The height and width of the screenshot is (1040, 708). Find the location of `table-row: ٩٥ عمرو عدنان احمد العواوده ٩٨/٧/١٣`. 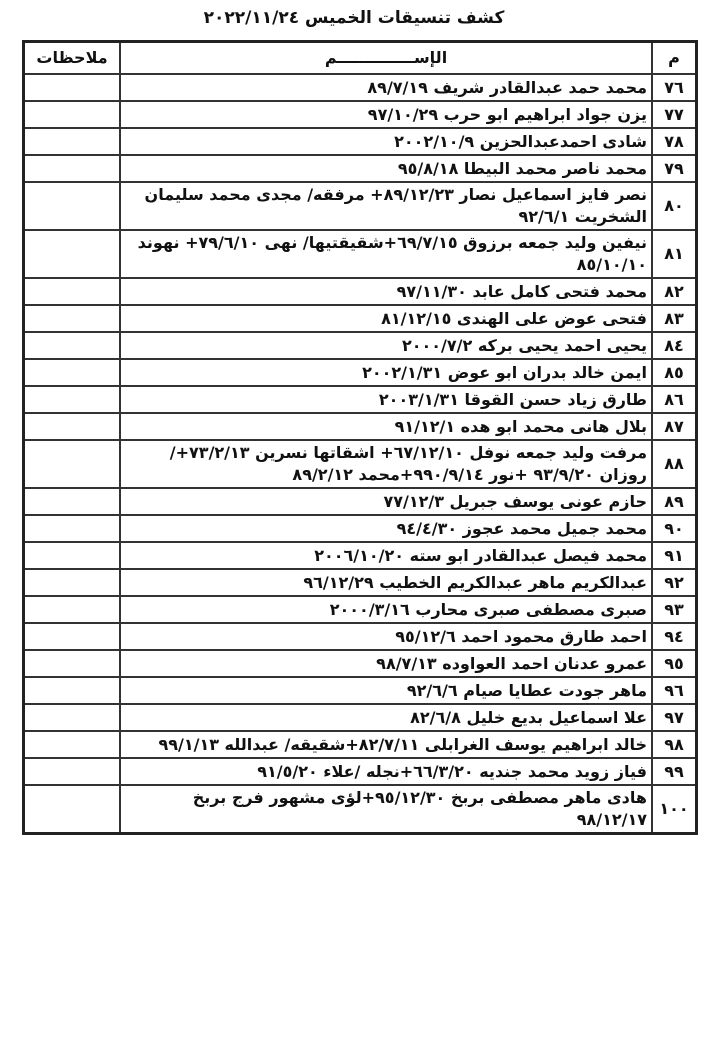

table-row: ٩٥ عمرو عدنان احمد العواوده ٩٨/٧/١٣ is located at coordinates (360, 663).